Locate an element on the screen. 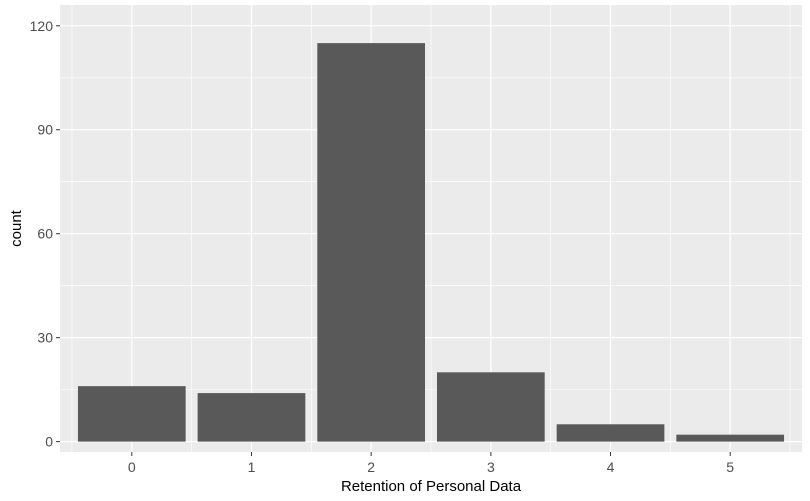 The width and height of the screenshot is (810, 501). x-tick-label: 4 is located at coordinates (611, 467).